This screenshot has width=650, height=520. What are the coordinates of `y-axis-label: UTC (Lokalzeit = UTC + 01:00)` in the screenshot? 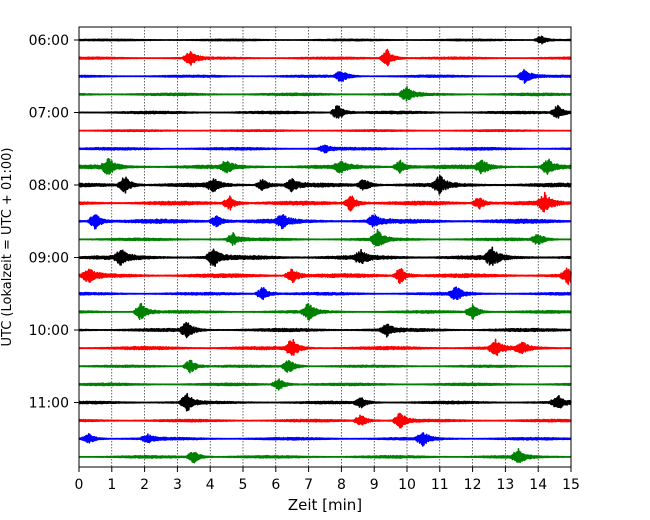 It's located at (7, 247).